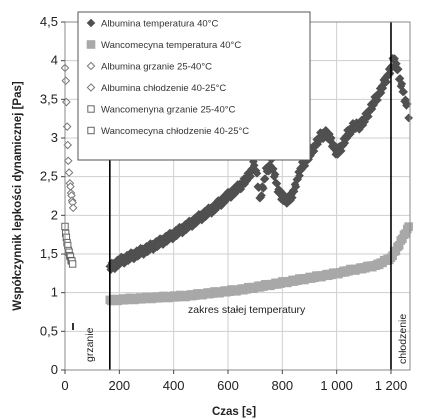  I want to click on legend-label: Wancomecyna temperatura 40°C, so click(171, 45).